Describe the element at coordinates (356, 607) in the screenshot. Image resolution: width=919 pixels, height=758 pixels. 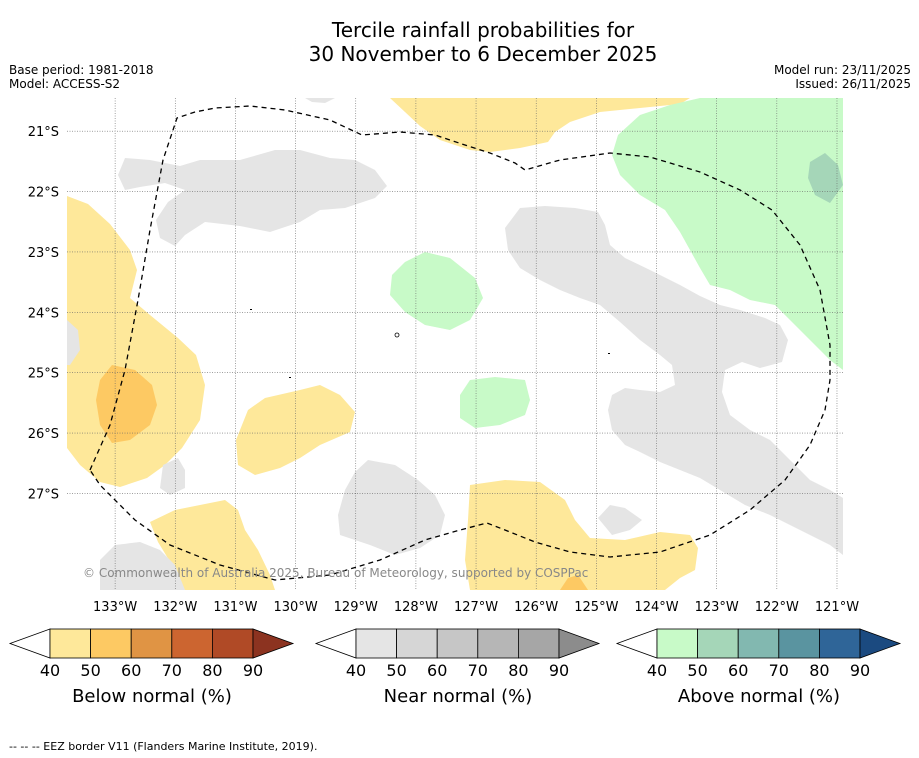
I see `x-tick-label: 129°W` at that location.